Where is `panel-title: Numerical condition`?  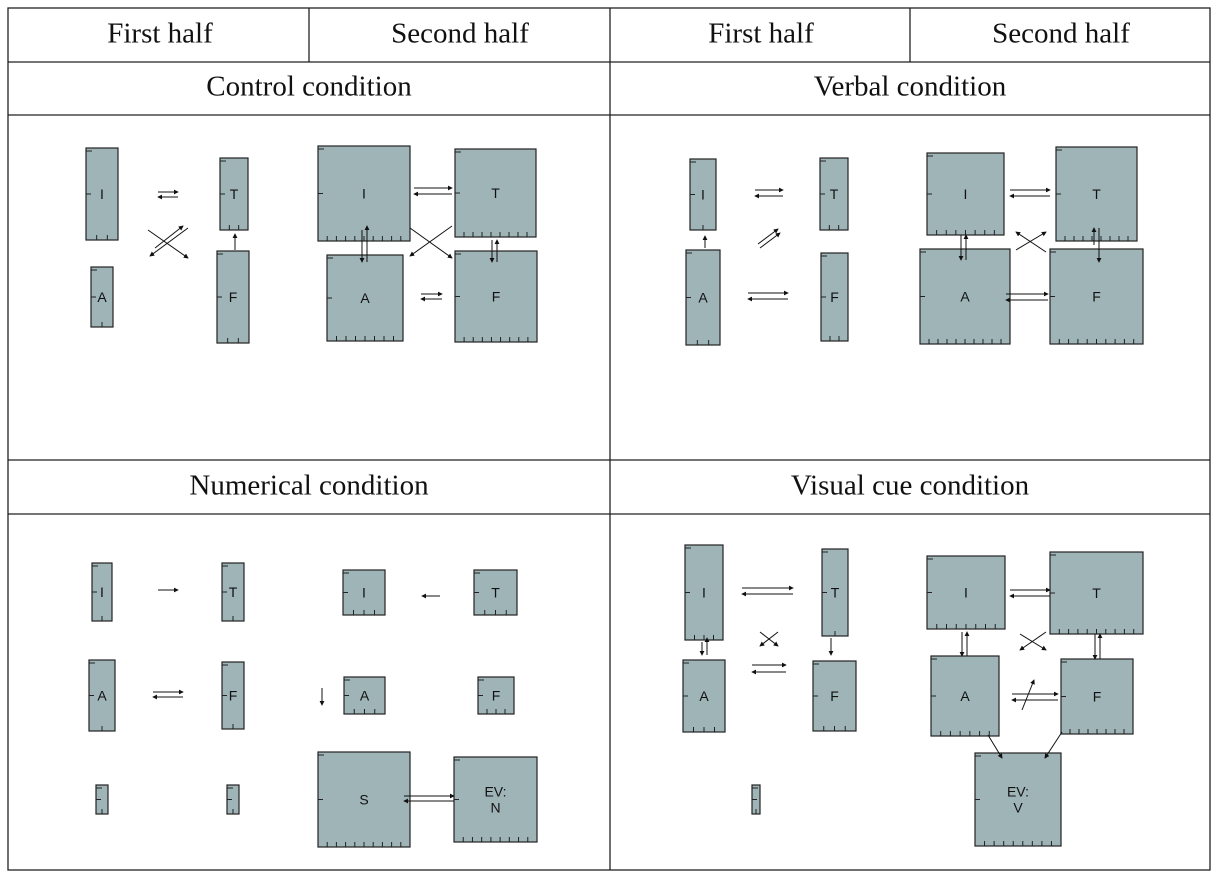
panel-title: Numerical condition is located at coordinates (309, 486).